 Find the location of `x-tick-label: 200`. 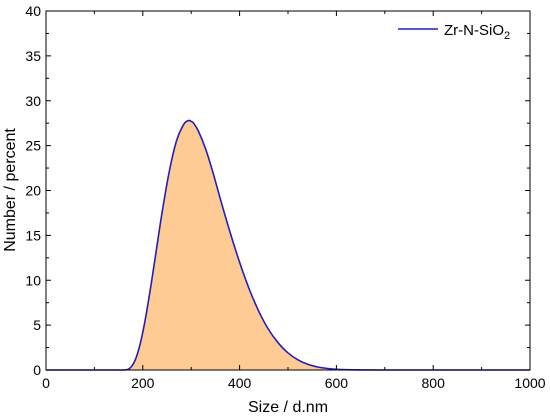

x-tick-label: 200 is located at coordinates (143, 383).